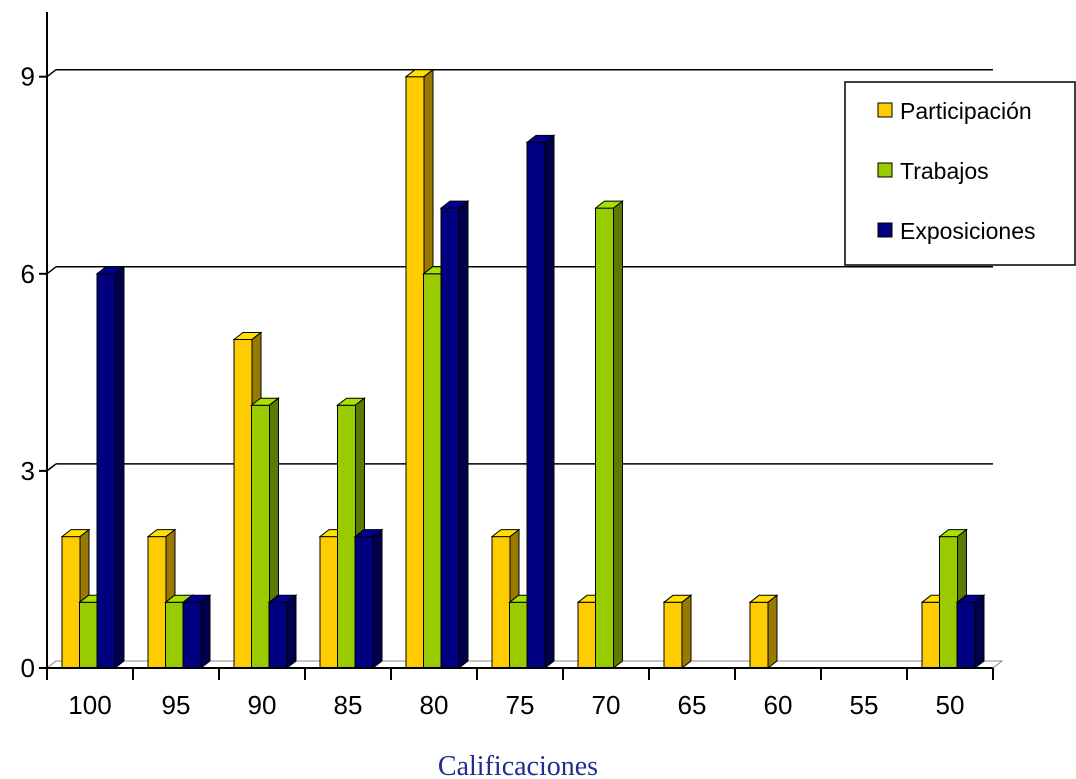 This screenshot has height=779, width=1076. What do you see at coordinates (28, 471) in the screenshot?
I see `y-tick-label: 3` at bounding box center [28, 471].